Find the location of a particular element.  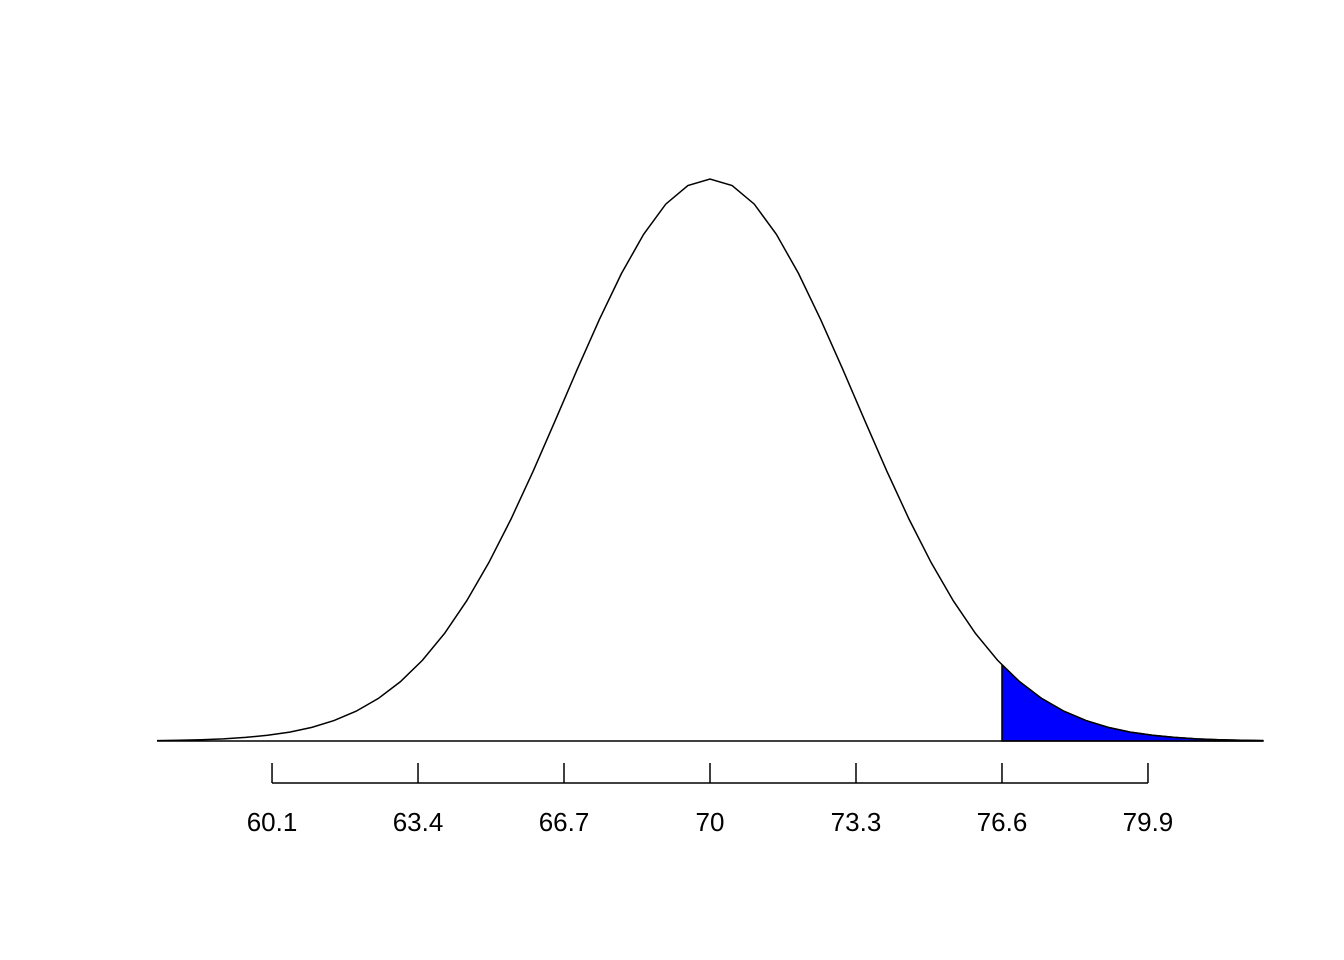

x-tick-label: 73.3 is located at coordinates (856, 822).